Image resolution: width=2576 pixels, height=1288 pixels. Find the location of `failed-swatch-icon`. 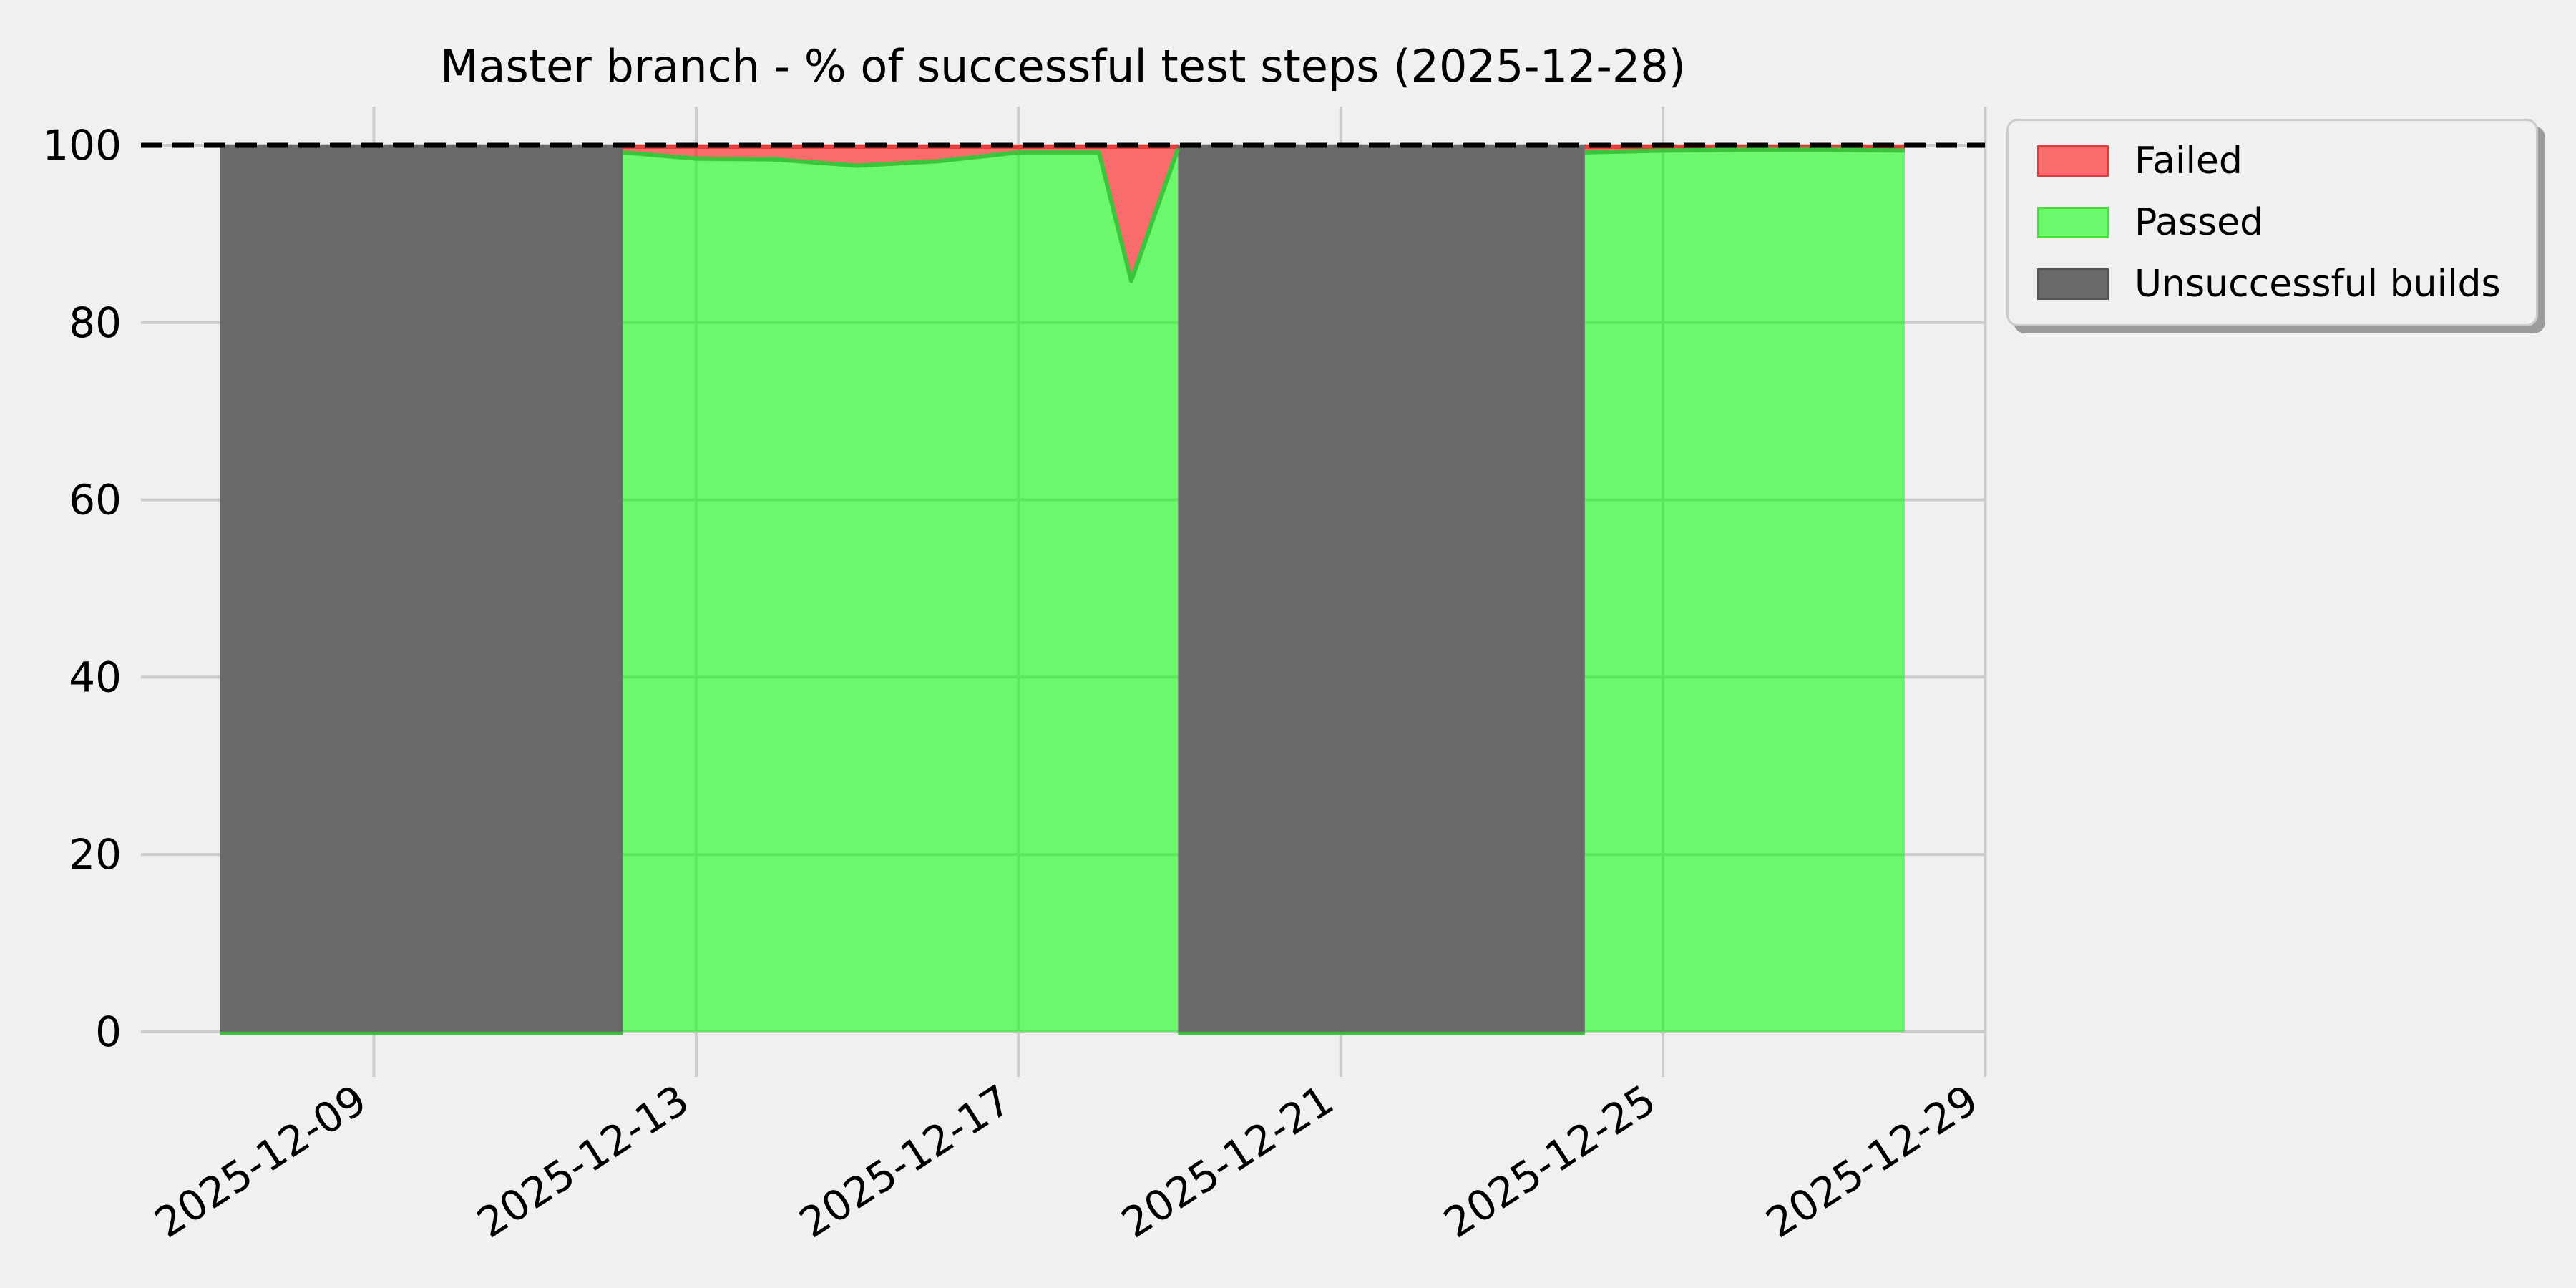

failed-swatch-icon is located at coordinates (2073, 161).